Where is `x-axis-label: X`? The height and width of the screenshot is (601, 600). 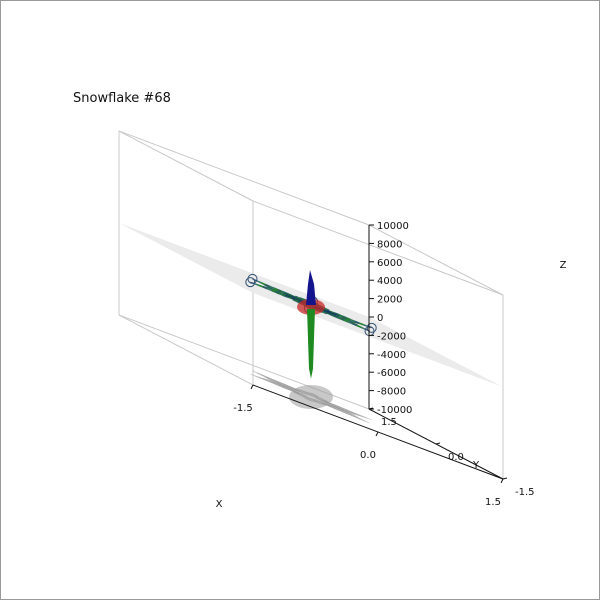
x-axis-label: X is located at coordinates (219, 504).